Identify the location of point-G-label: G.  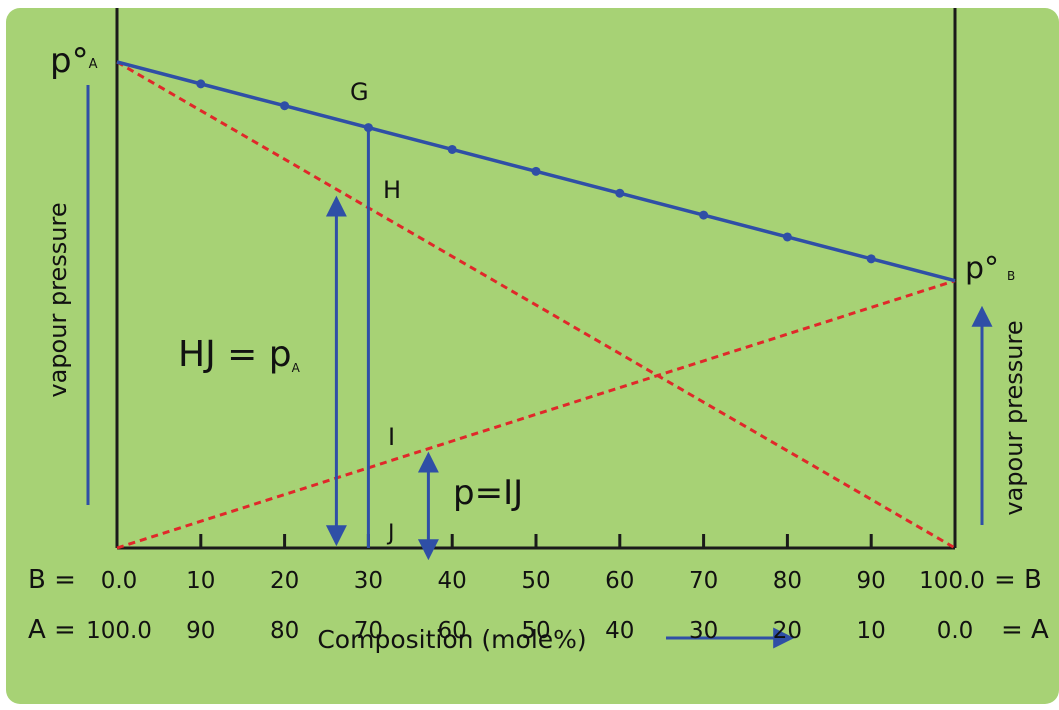
(359, 92).